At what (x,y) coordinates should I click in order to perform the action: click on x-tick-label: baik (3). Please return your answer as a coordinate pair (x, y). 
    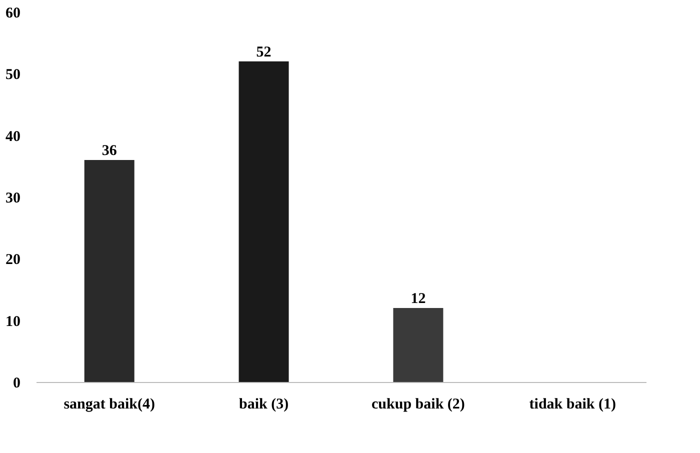
    Looking at the image, I should click on (263, 404).